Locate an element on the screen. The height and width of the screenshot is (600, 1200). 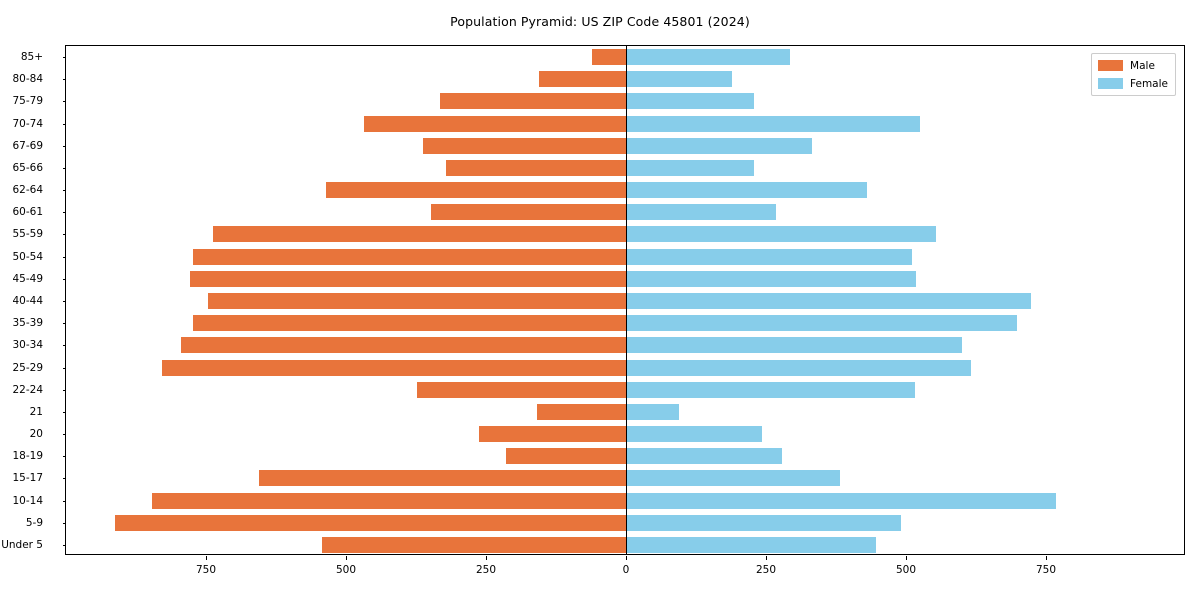
y-axis-tick-label: 75-79 is located at coordinates (27, 101).